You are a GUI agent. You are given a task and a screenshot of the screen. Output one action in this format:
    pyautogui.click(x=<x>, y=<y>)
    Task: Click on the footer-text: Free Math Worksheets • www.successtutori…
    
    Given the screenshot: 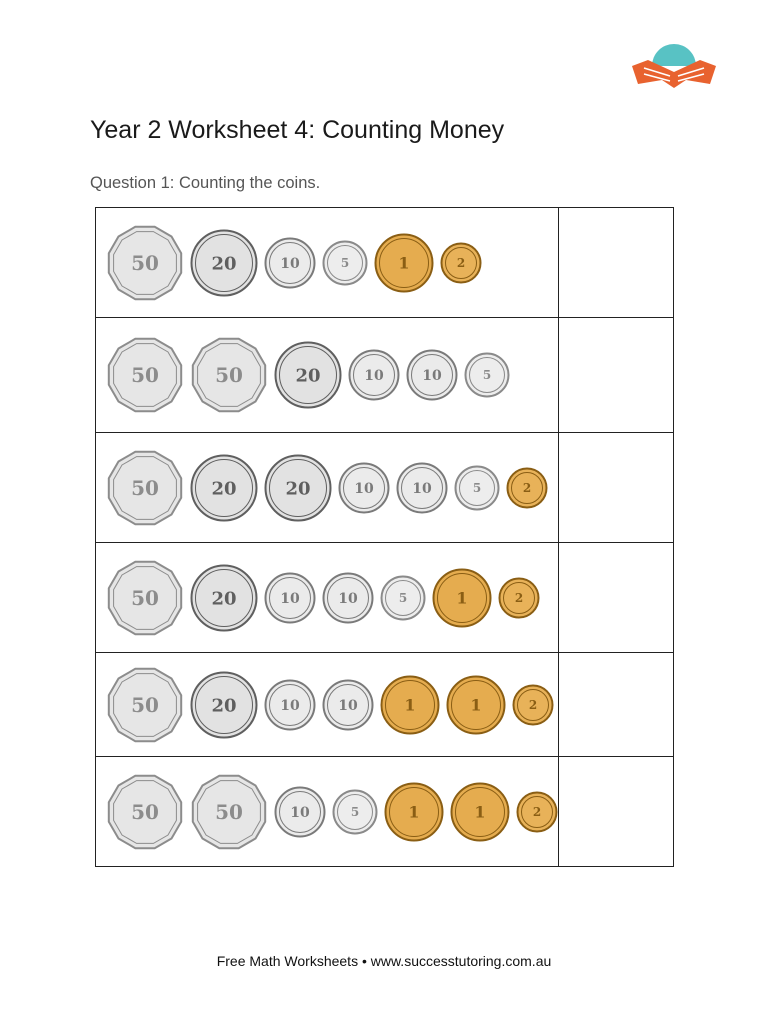 What is the action you would take?
    pyautogui.click(x=384, y=961)
    